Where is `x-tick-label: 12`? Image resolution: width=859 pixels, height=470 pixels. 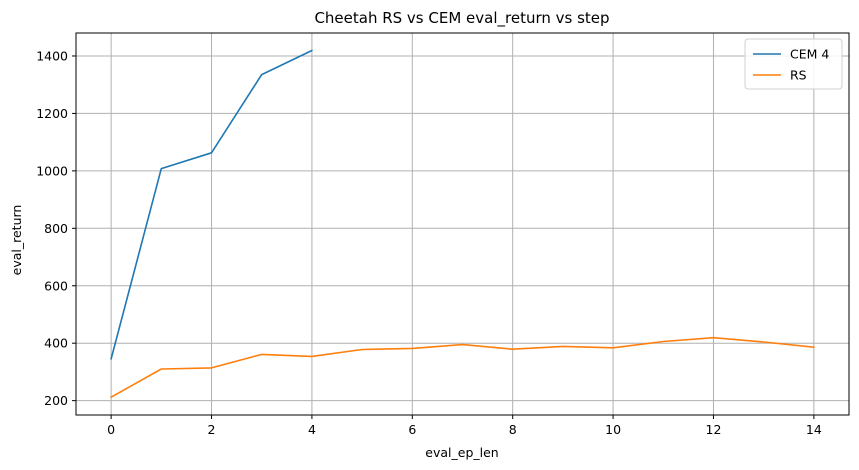
x-tick-label: 12 is located at coordinates (714, 429).